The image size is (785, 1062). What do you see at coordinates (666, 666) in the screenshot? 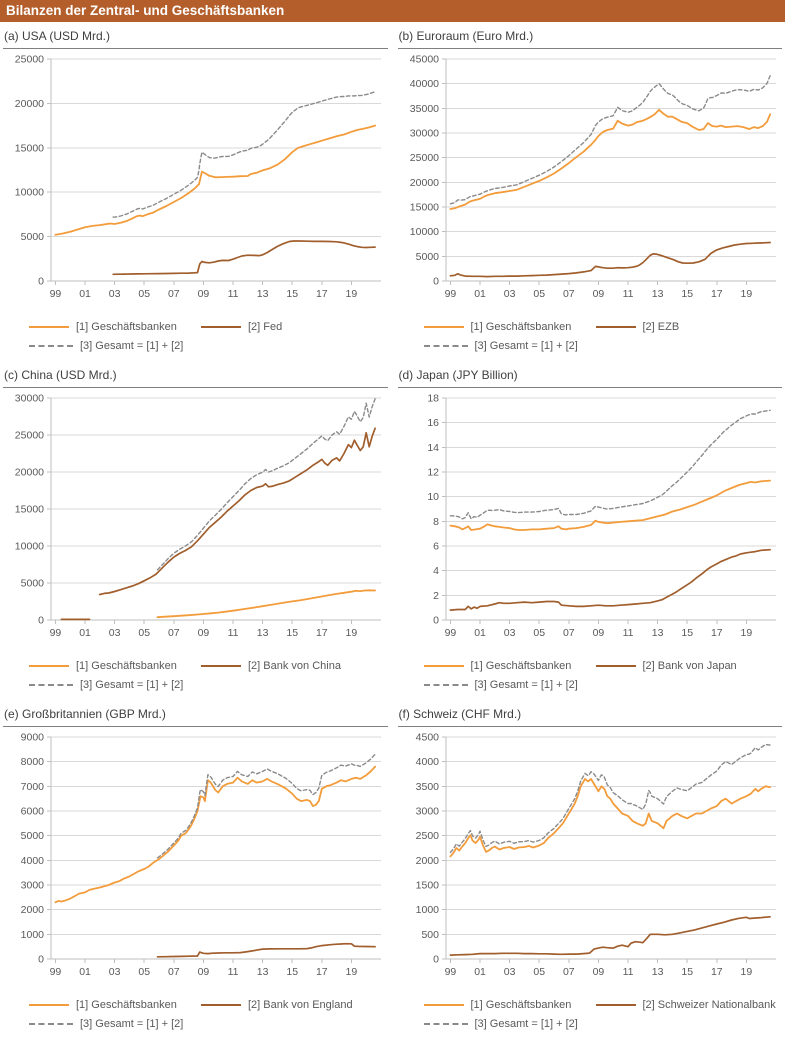
I see `legend-item-central-bank: [2] Bank von Japan` at bounding box center [666, 666].